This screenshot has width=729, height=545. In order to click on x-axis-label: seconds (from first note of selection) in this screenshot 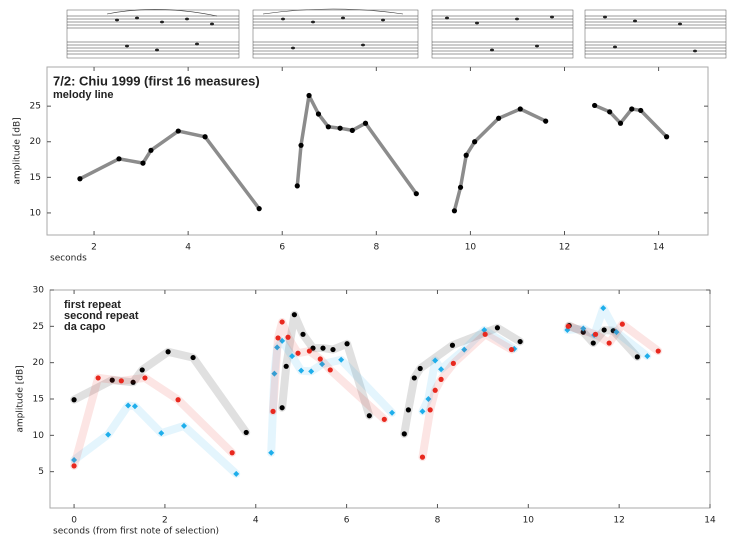, I will do `click(136, 532)`.